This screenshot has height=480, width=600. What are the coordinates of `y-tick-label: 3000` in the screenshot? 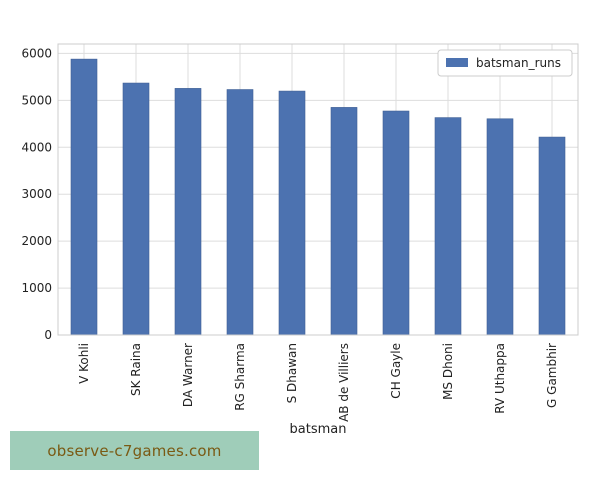 It's located at (36, 194).